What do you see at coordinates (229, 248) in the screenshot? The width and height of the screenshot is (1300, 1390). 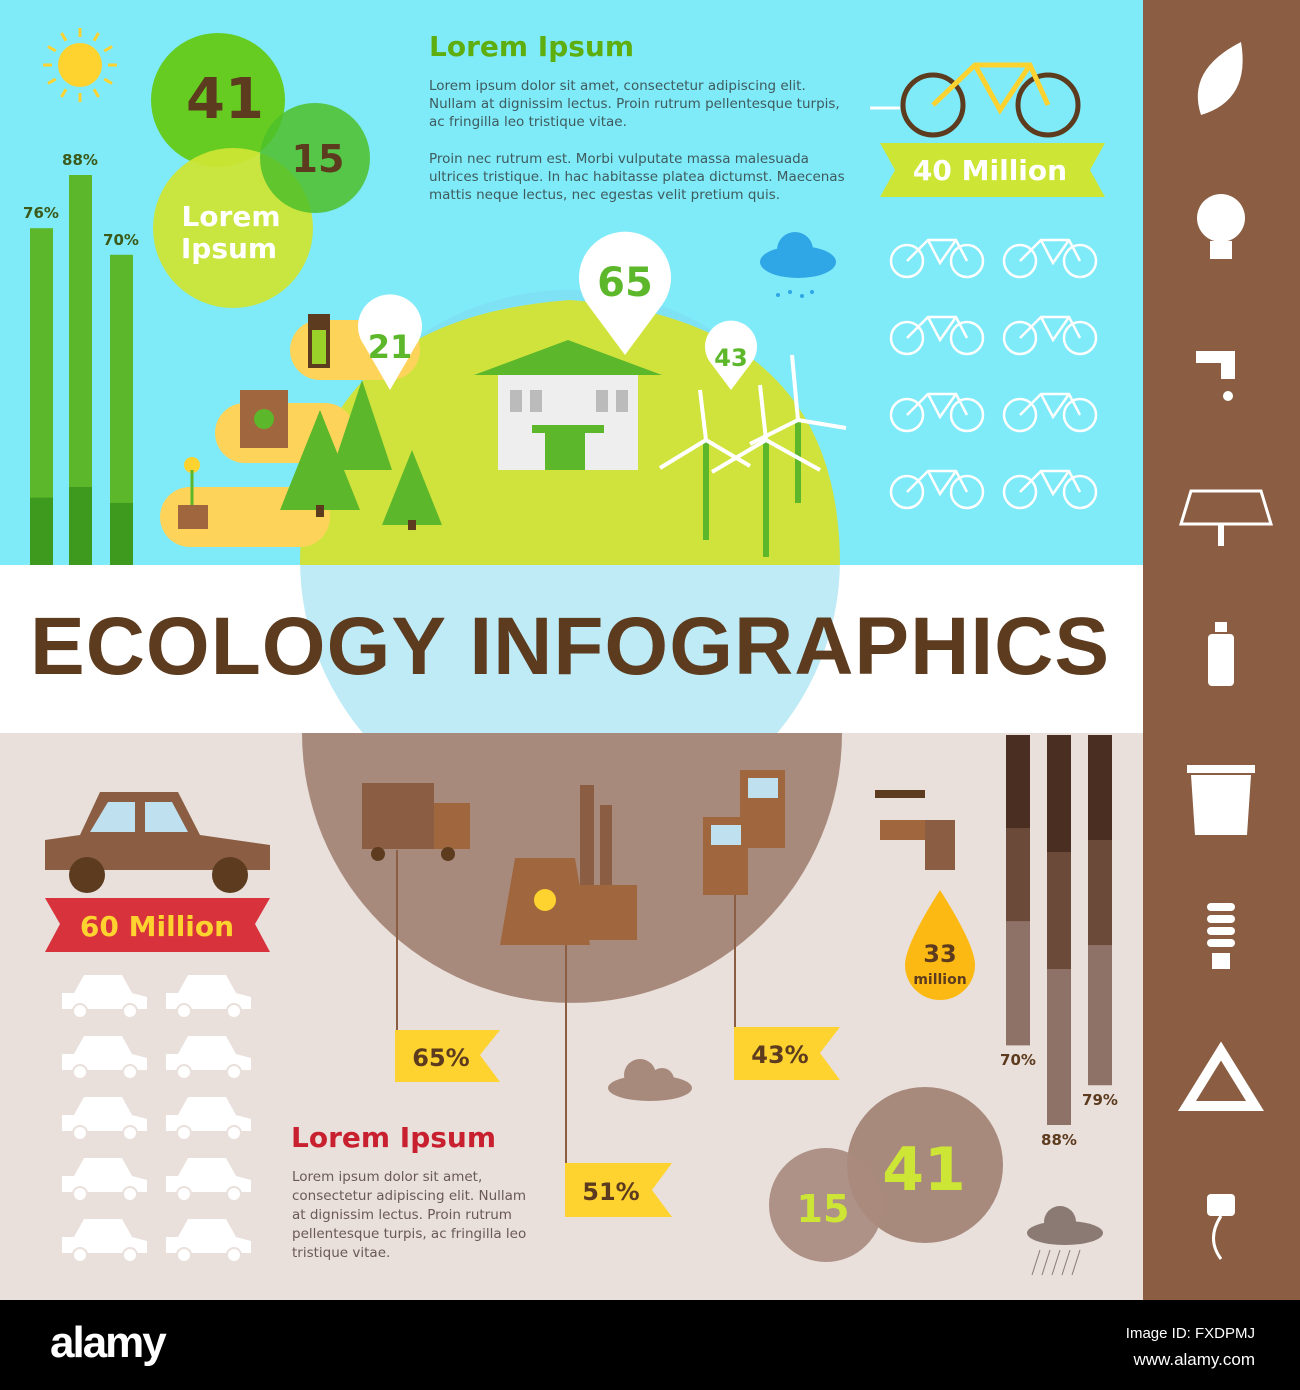 I see `circle-label-2: Ipsum` at bounding box center [229, 248].